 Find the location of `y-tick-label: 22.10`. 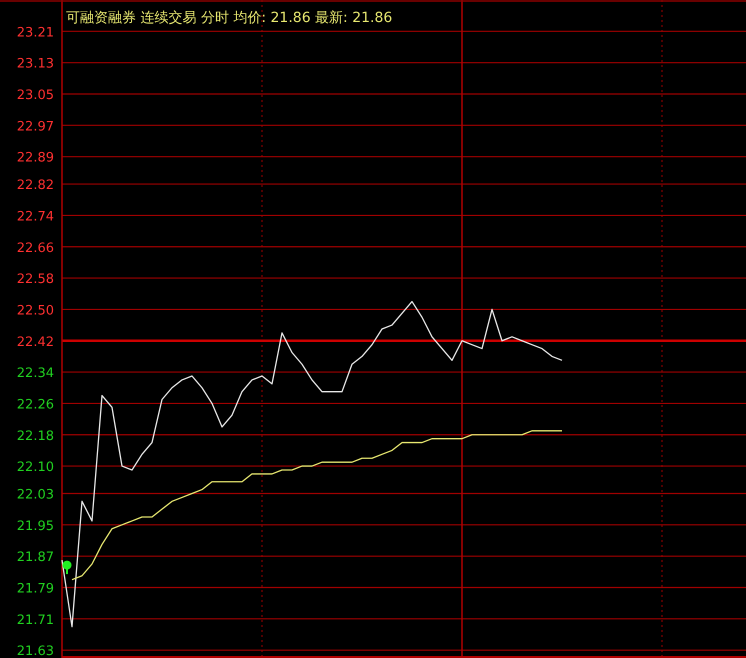

y-tick-label: 22.10 is located at coordinates (35, 468).